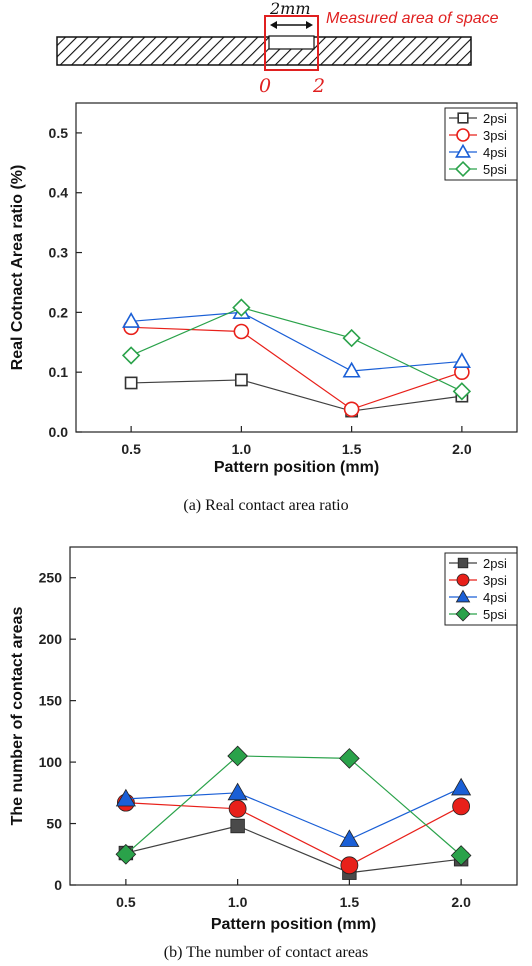 This screenshot has height=966, width=532. What do you see at coordinates (265, 86) in the screenshot?
I see `start-label: 0` at bounding box center [265, 86].